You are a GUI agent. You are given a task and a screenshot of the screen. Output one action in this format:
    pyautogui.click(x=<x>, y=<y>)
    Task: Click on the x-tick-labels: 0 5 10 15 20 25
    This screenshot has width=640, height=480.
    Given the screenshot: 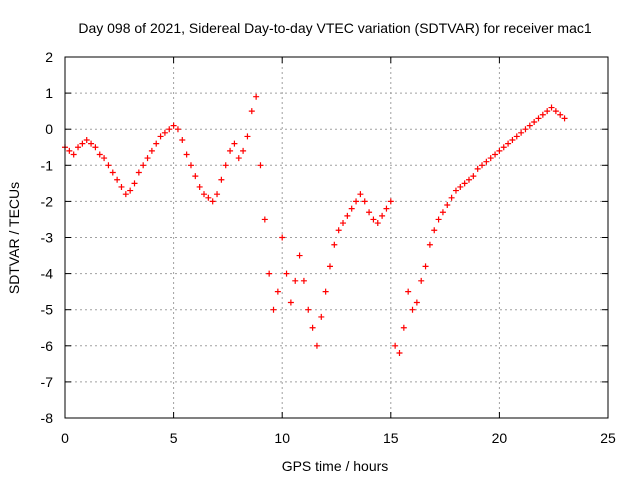 What is the action you would take?
    pyautogui.click(x=338, y=438)
    